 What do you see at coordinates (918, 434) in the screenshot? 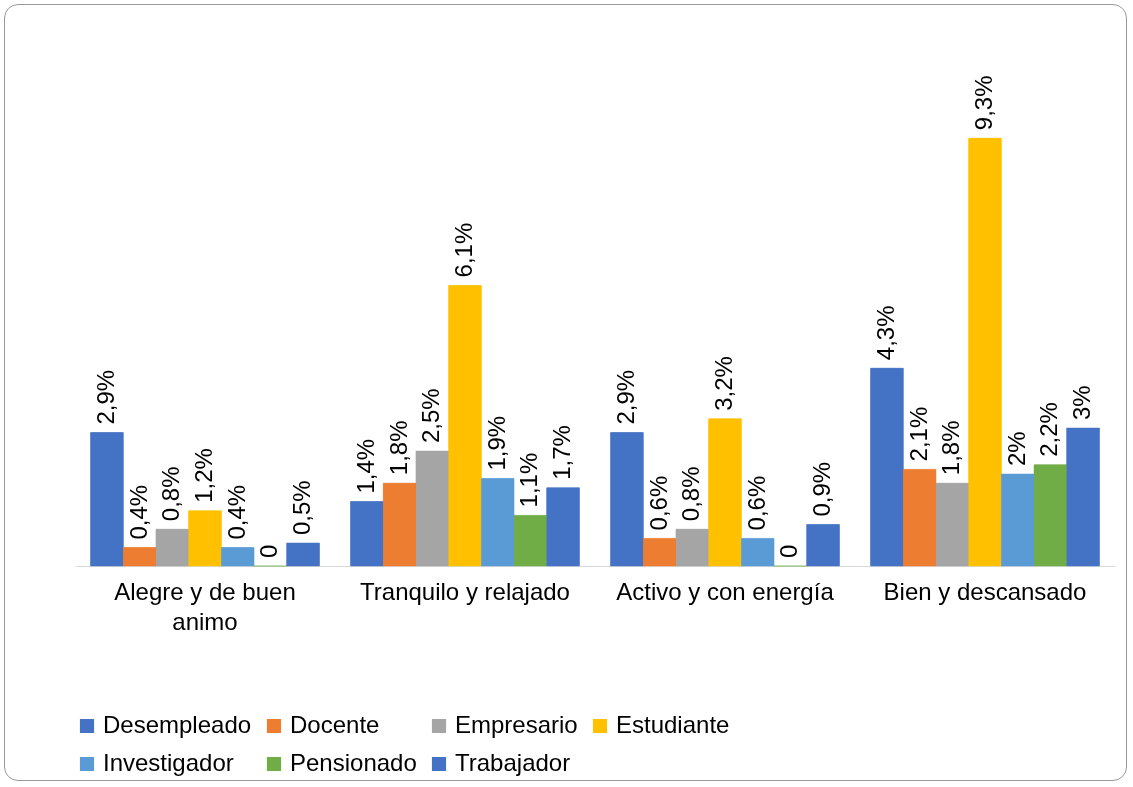
I see `data-label: 2,1%` at bounding box center [918, 434].